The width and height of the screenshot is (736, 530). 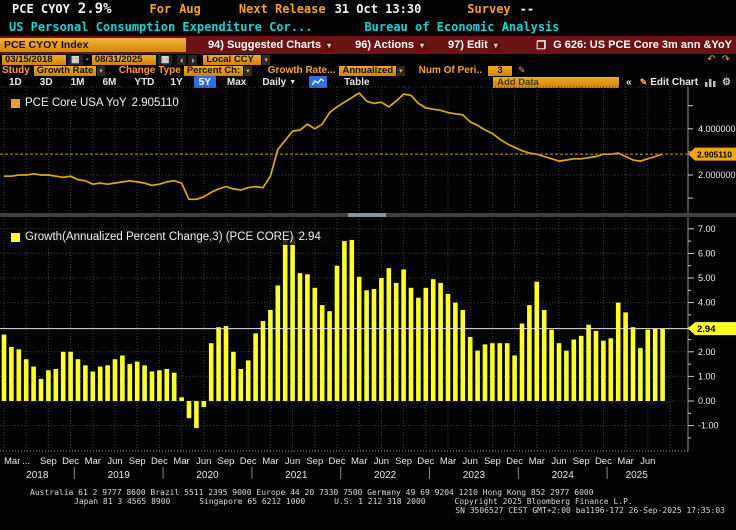 What do you see at coordinates (707, 303) in the screenshot?
I see `svg-text: 4.00` at bounding box center [707, 303].